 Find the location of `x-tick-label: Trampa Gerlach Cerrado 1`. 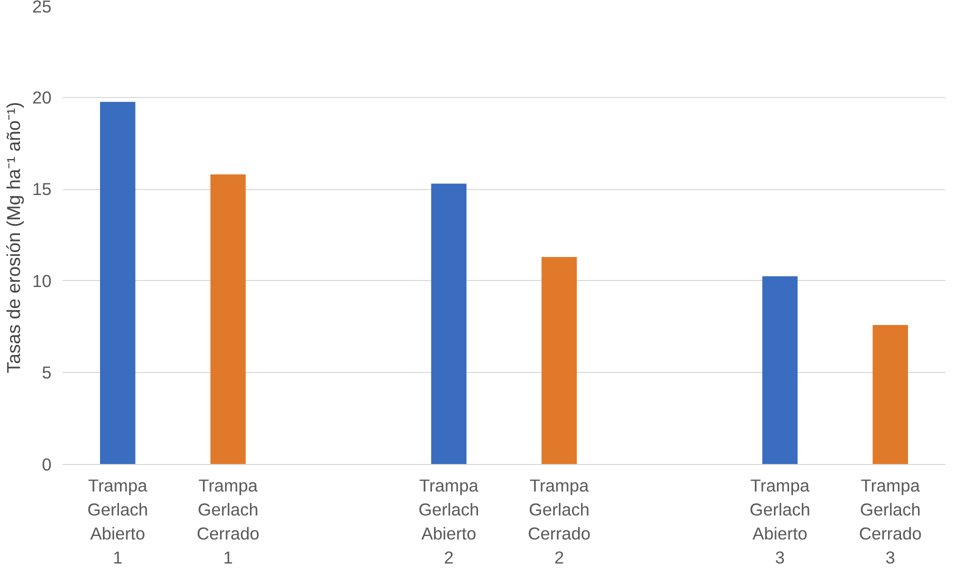

x-tick-label: Trampa Gerlach Cerrado 1 is located at coordinates (228, 522).